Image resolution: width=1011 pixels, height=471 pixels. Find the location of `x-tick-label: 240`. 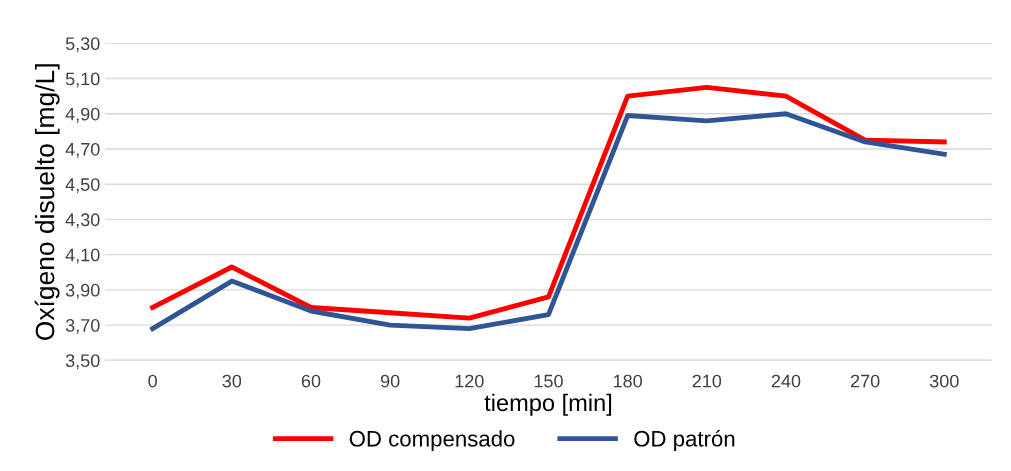

x-tick-label: 240 is located at coordinates (786, 381).